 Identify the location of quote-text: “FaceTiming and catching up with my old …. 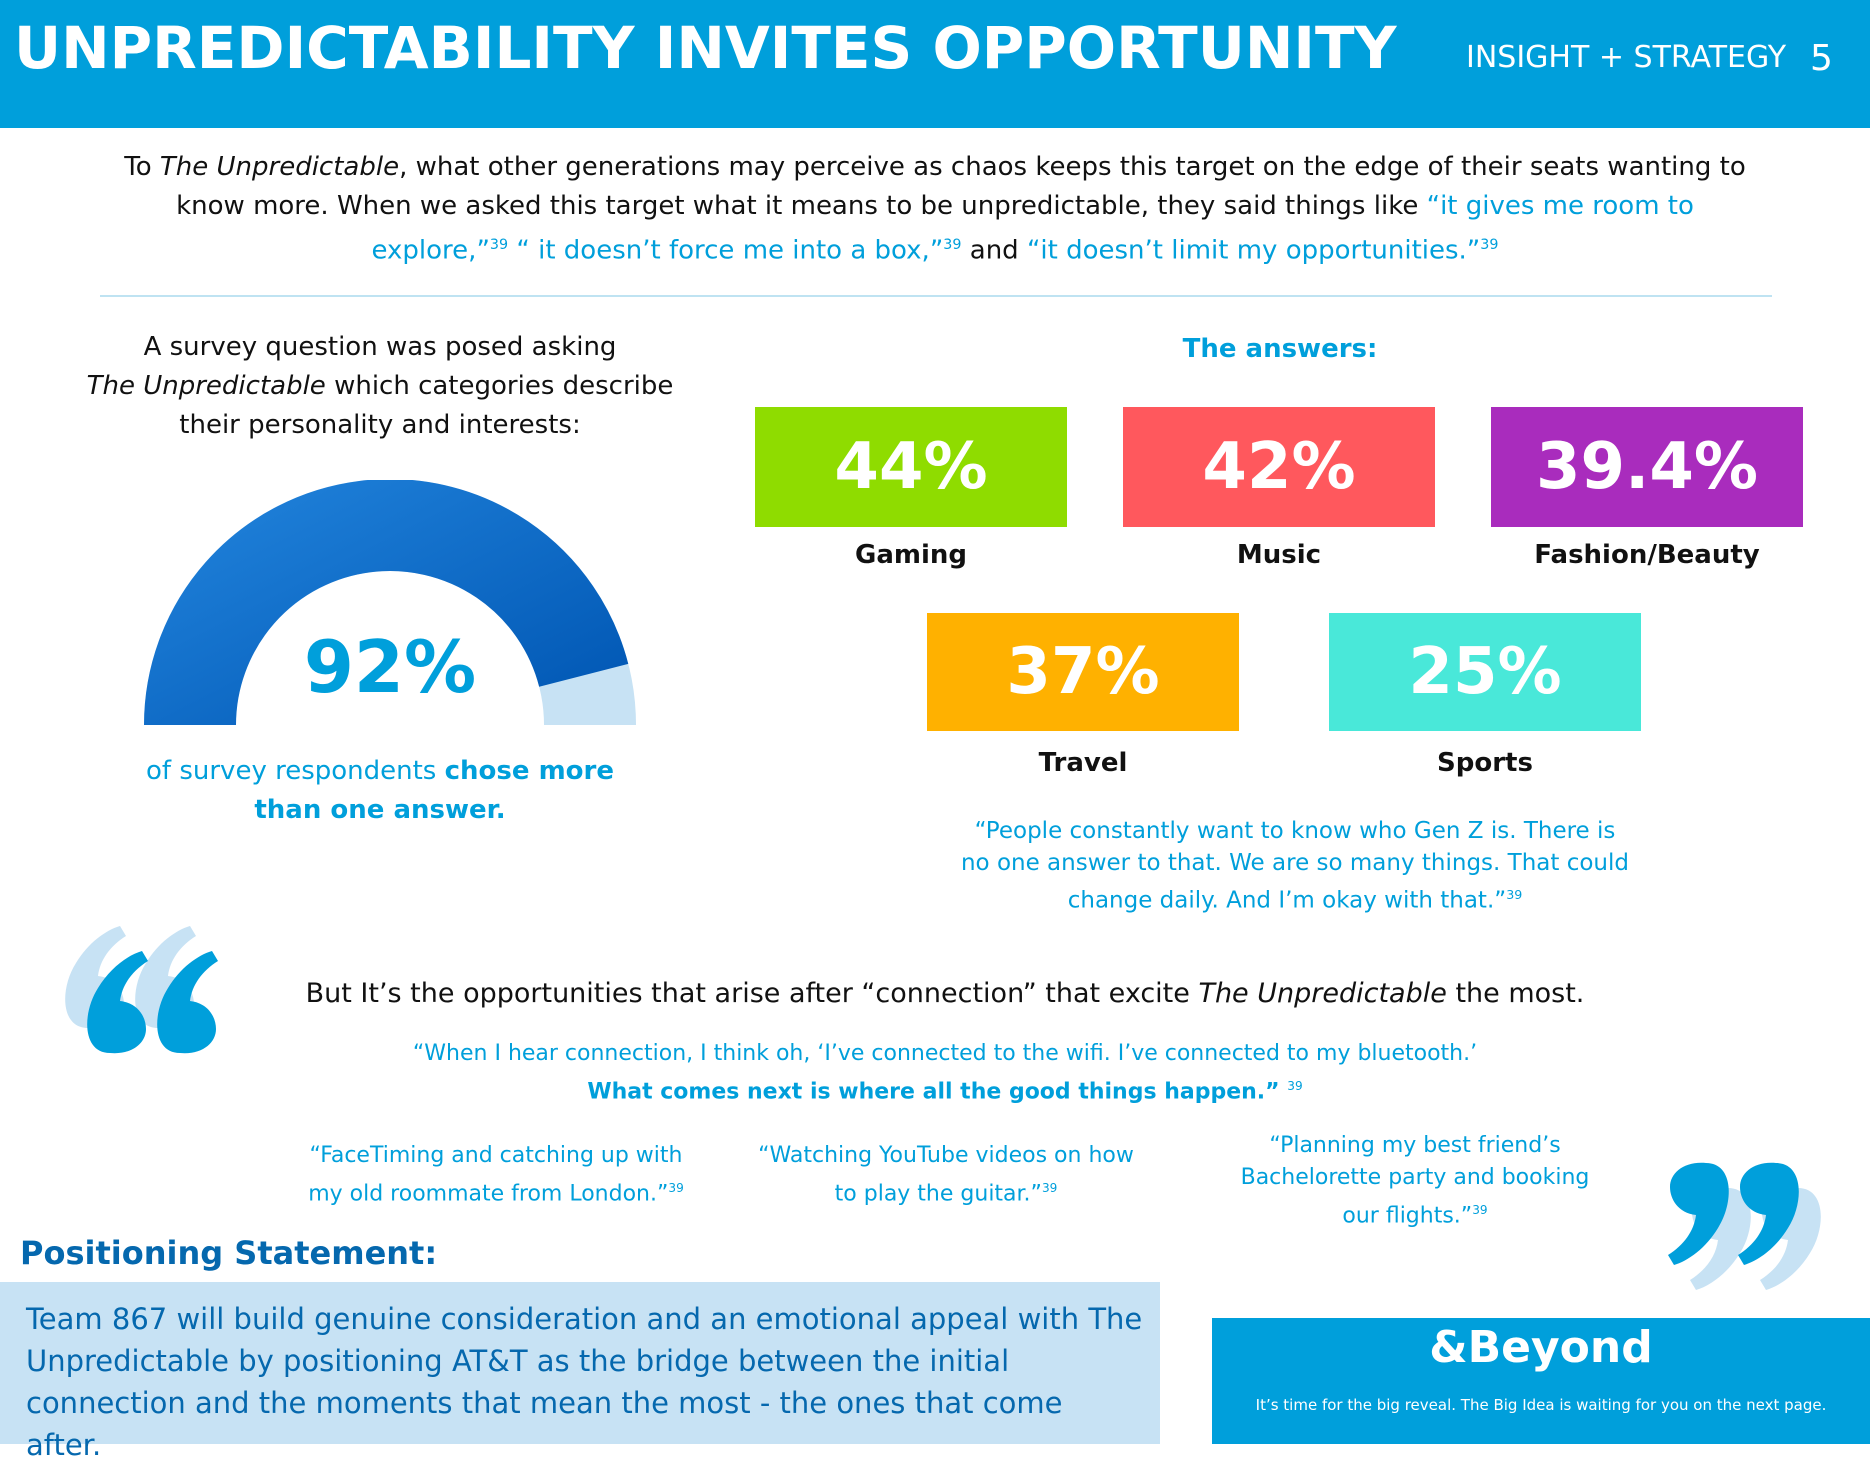
(495, 1175).